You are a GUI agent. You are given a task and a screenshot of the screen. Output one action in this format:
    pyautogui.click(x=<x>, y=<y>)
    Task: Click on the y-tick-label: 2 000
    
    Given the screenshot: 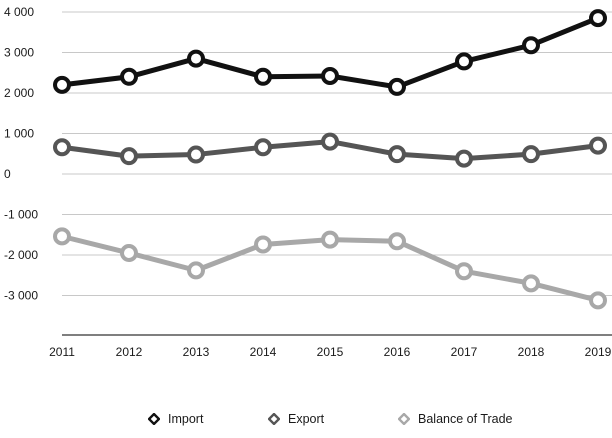 What is the action you would take?
    pyautogui.click(x=19, y=93)
    